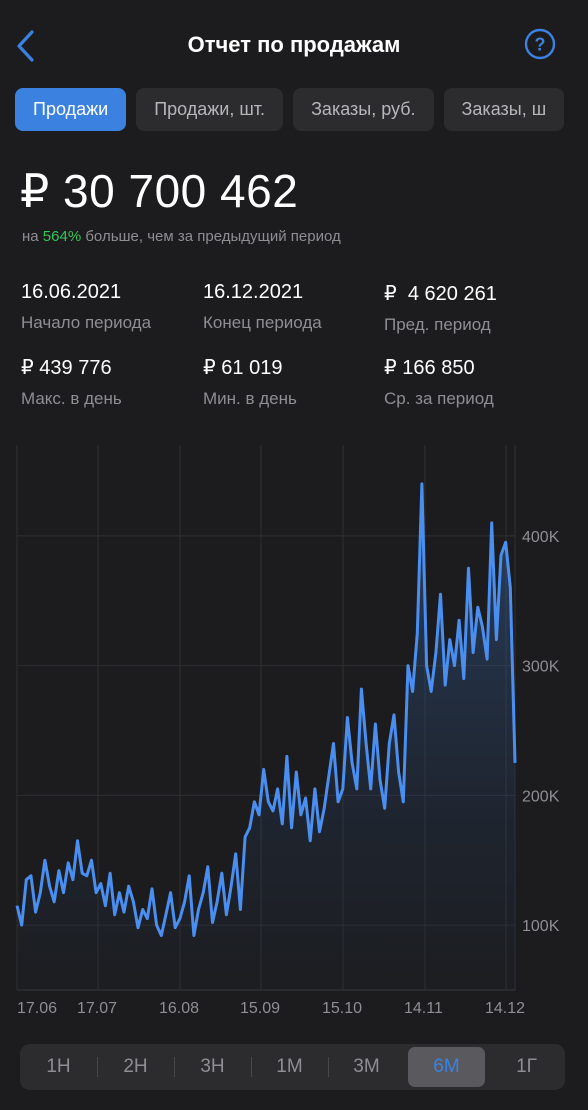  What do you see at coordinates (210, 109) in the screenshot?
I see `tab-sales-units: Продажи, шт.` at bounding box center [210, 109].